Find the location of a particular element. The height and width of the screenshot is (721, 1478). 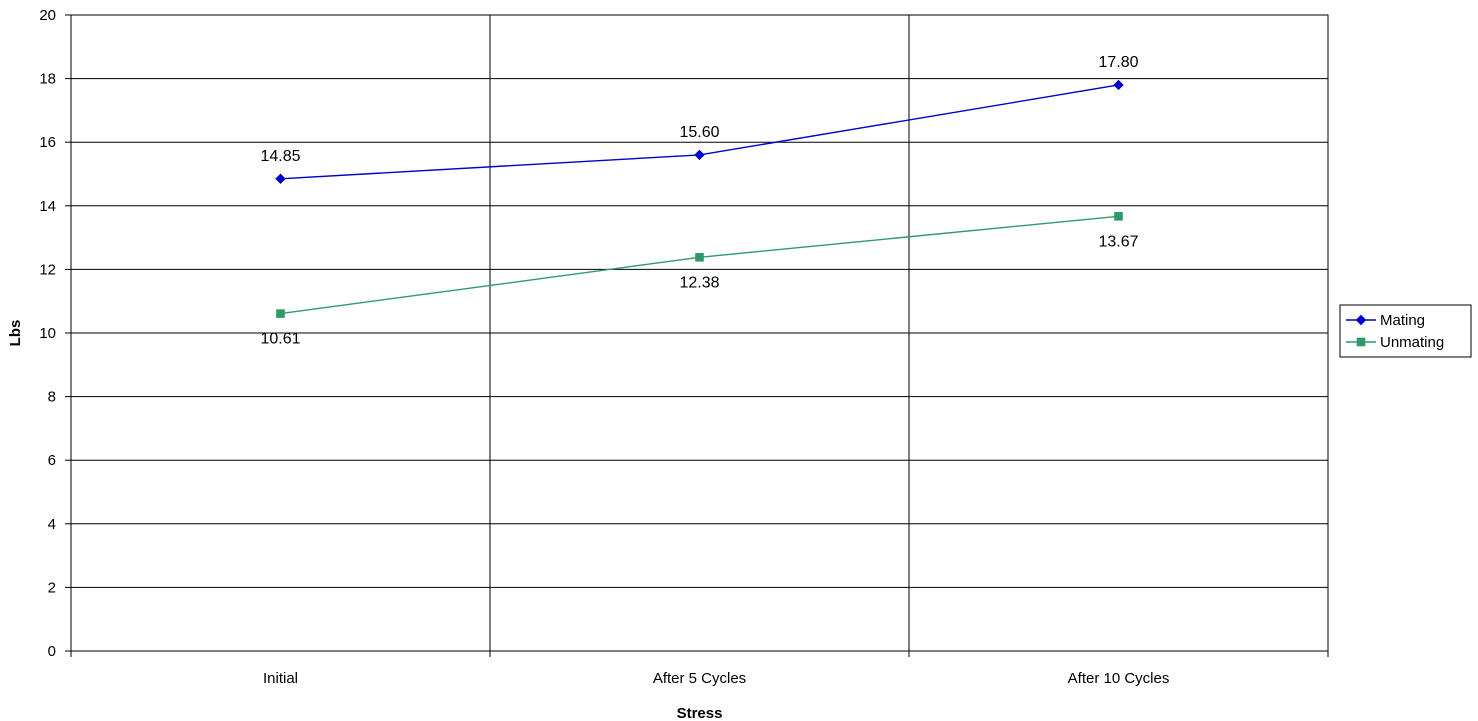

y-tick-label: 2 is located at coordinates (52, 587).